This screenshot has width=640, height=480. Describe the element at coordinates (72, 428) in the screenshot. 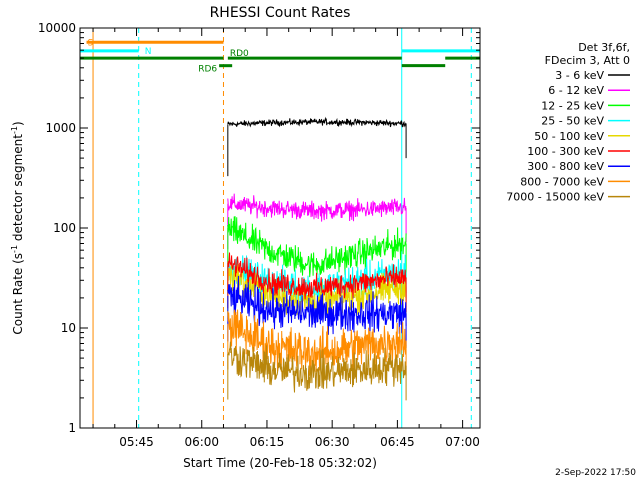

I see `y-tick-label: 1` at that location.